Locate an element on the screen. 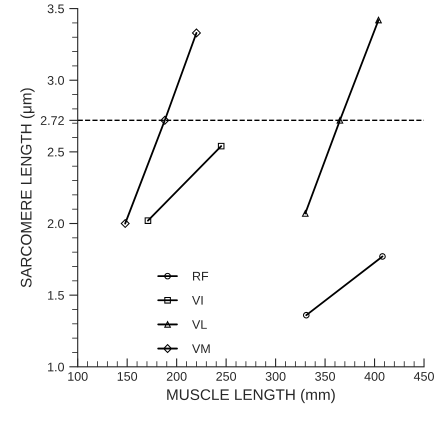  legend-label: VM is located at coordinates (201, 348).